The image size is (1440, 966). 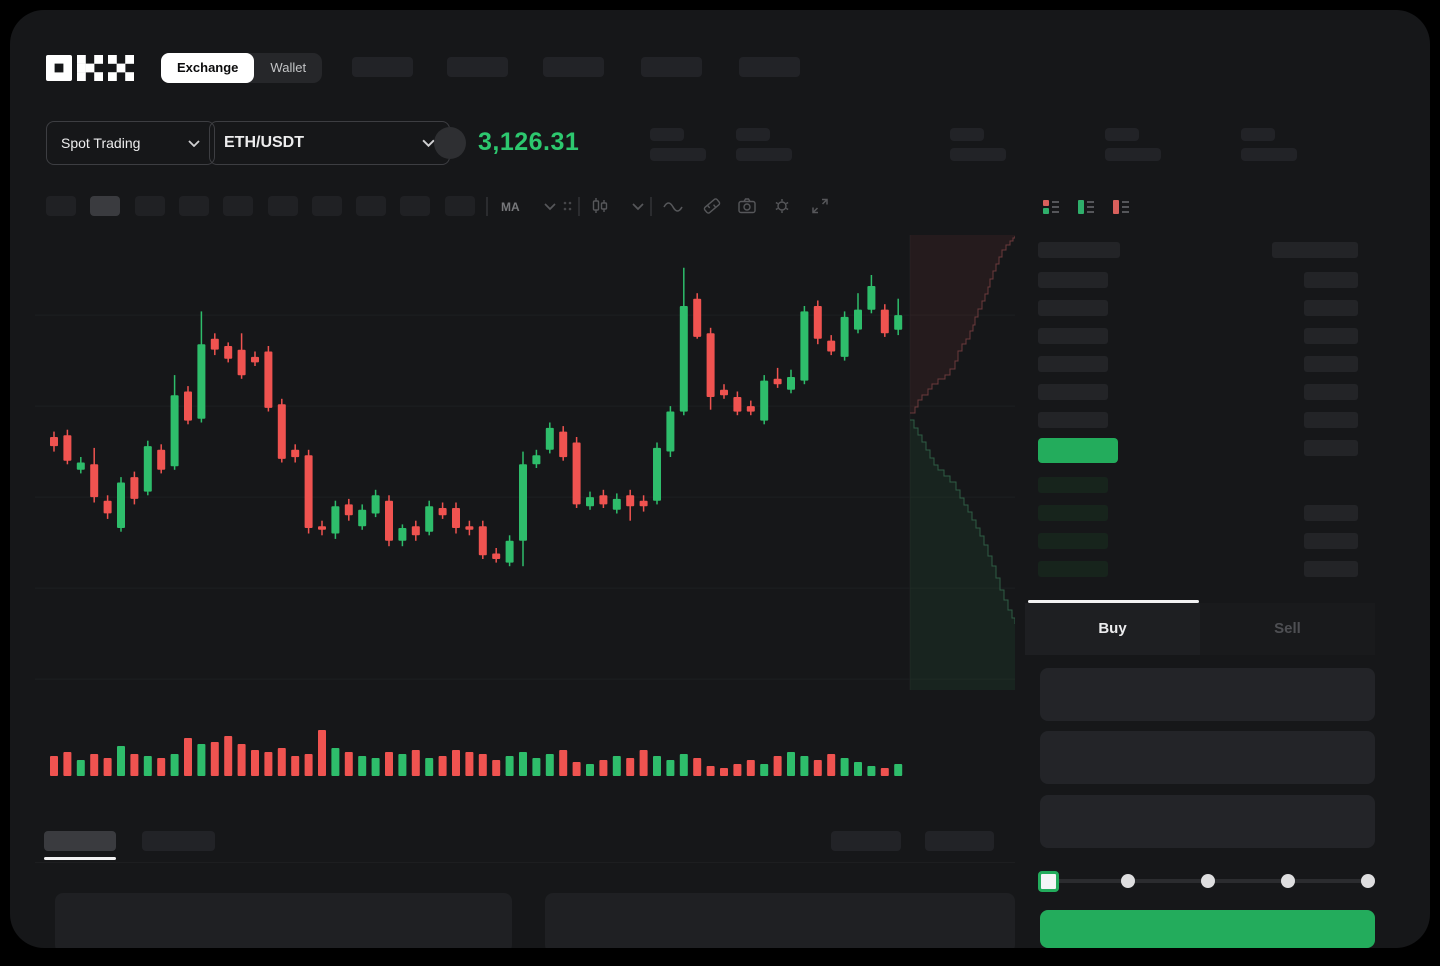 What do you see at coordinates (1051, 207) in the screenshot?
I see `book-both-sides-icon` at bounding box center [1051, 207].